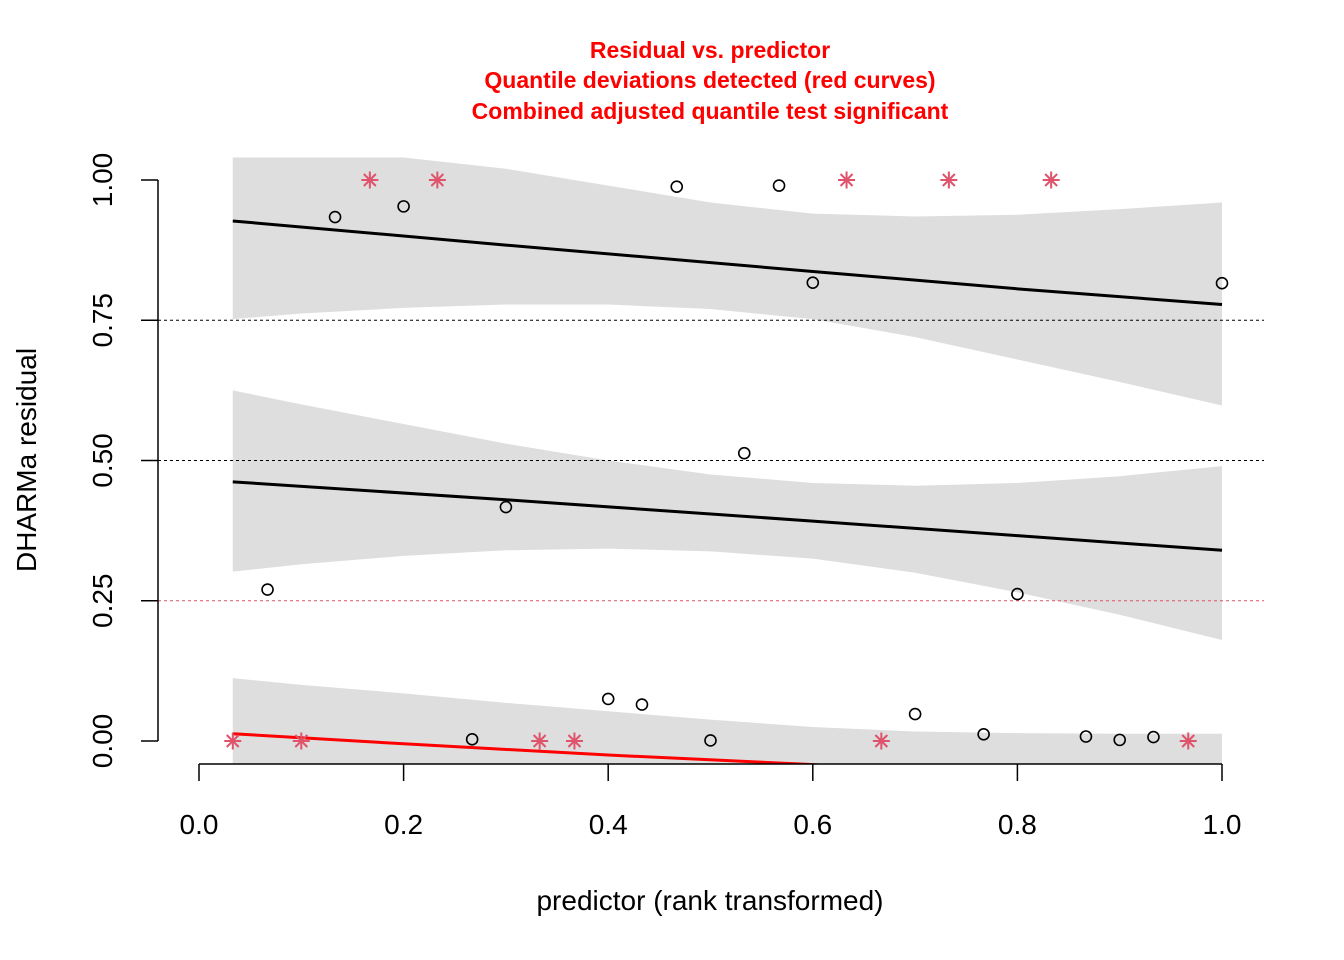  I want to click on y-tick-label: 0.75, so click(102, 320).